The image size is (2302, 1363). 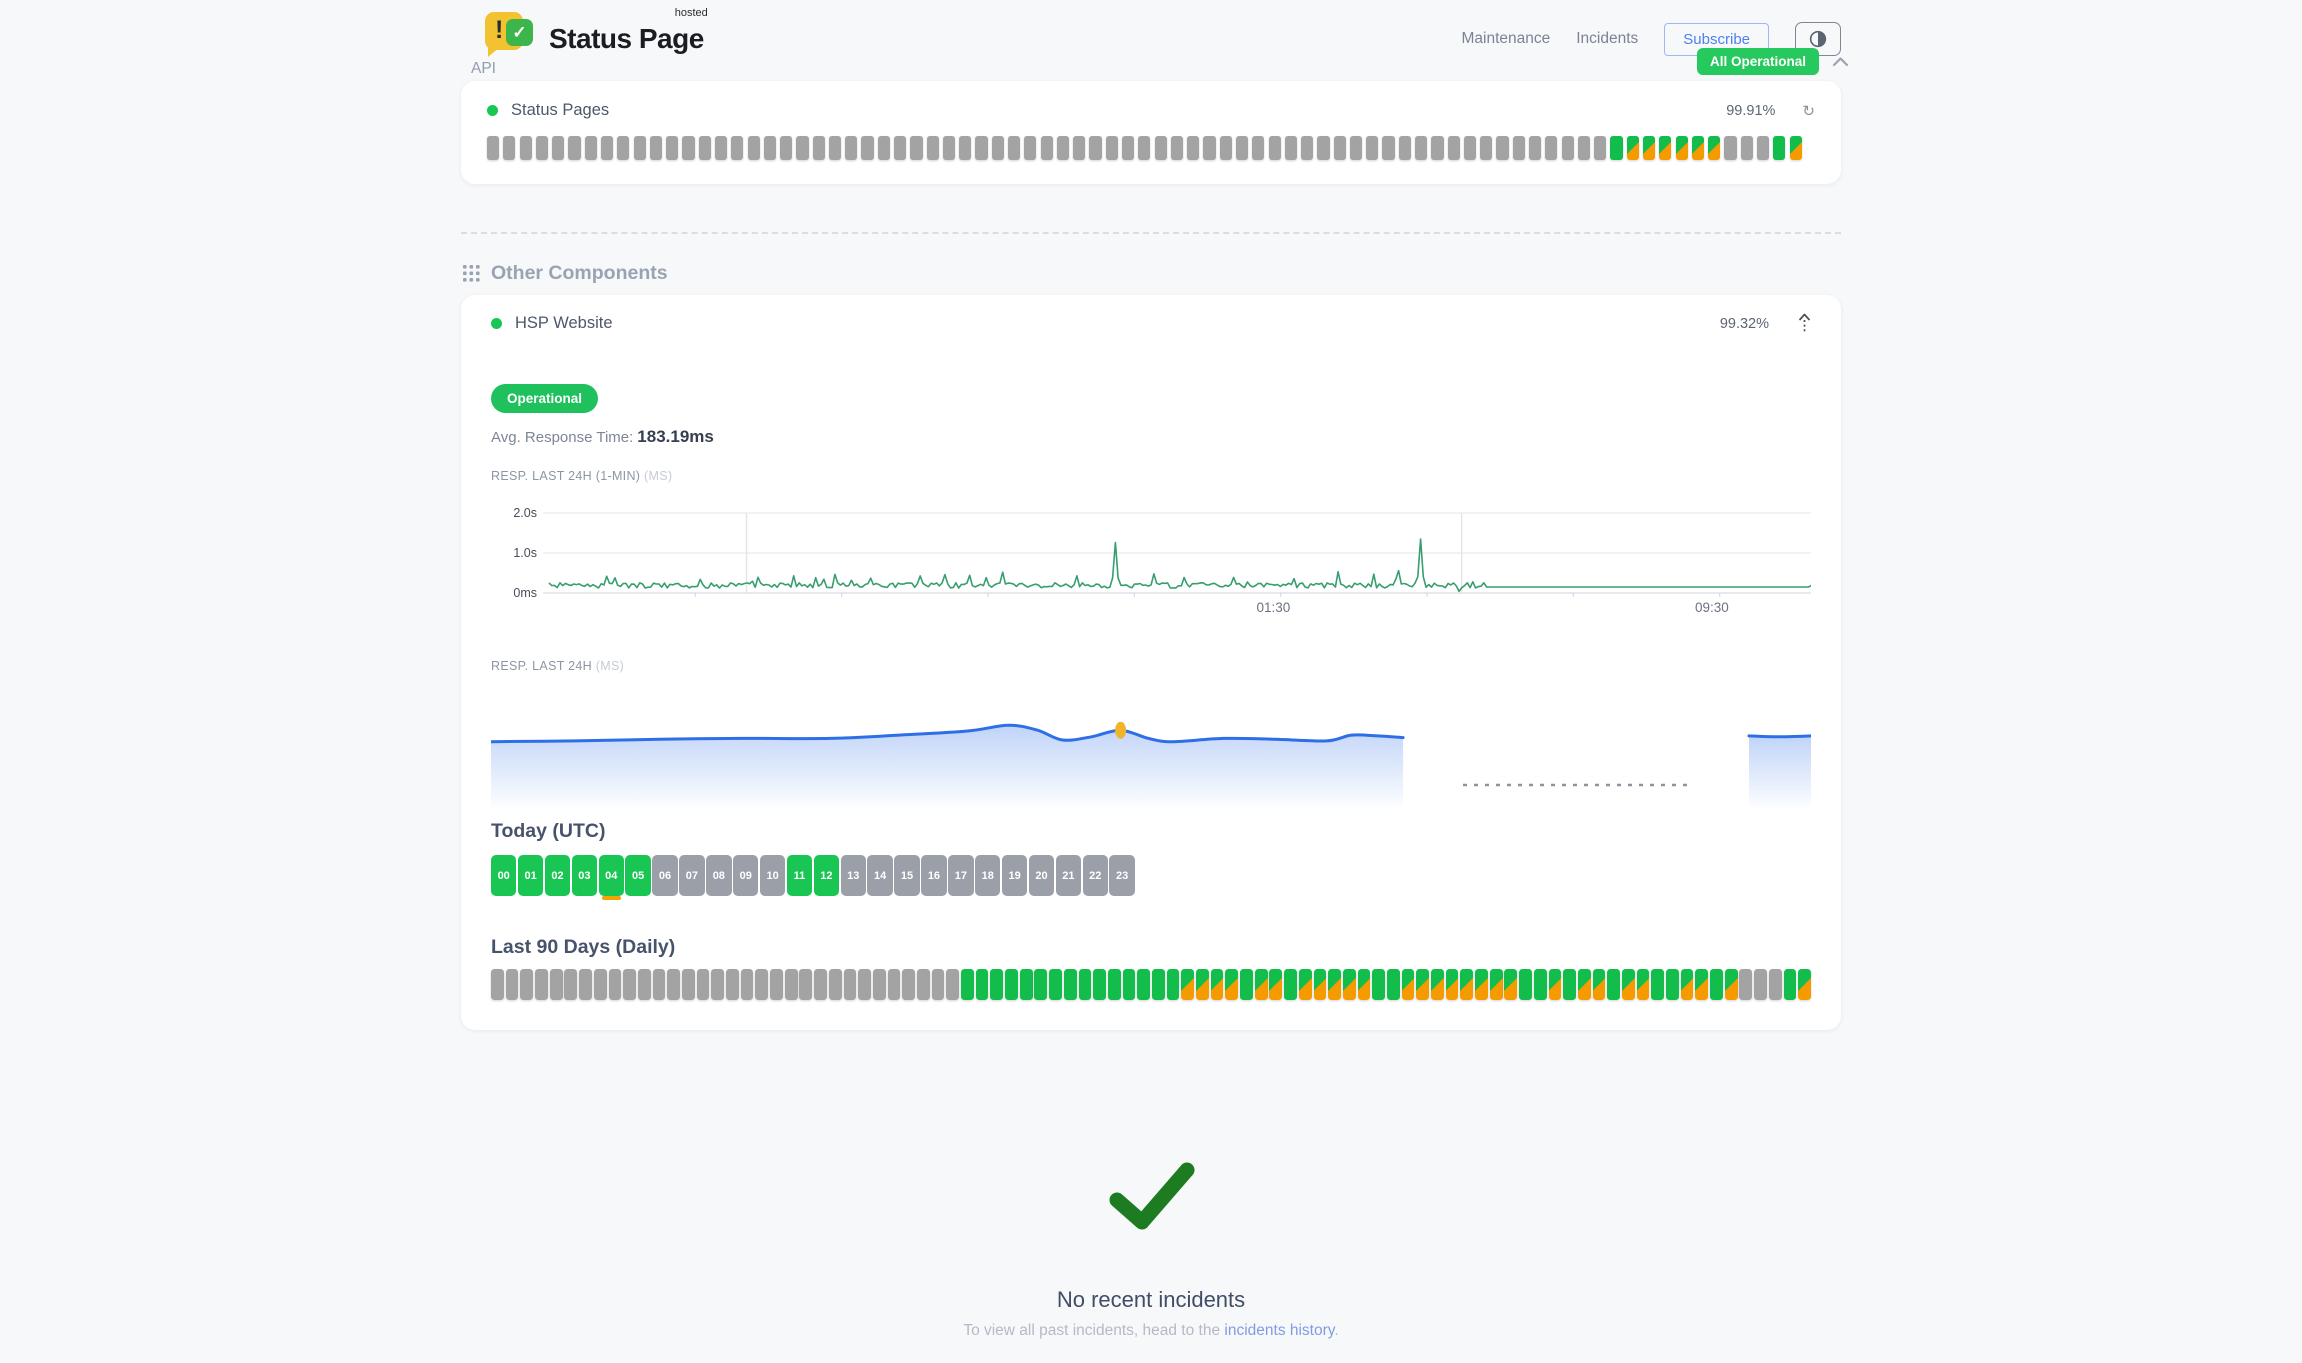 I want to click on hour-box: 18, so click(x=988, y=875).